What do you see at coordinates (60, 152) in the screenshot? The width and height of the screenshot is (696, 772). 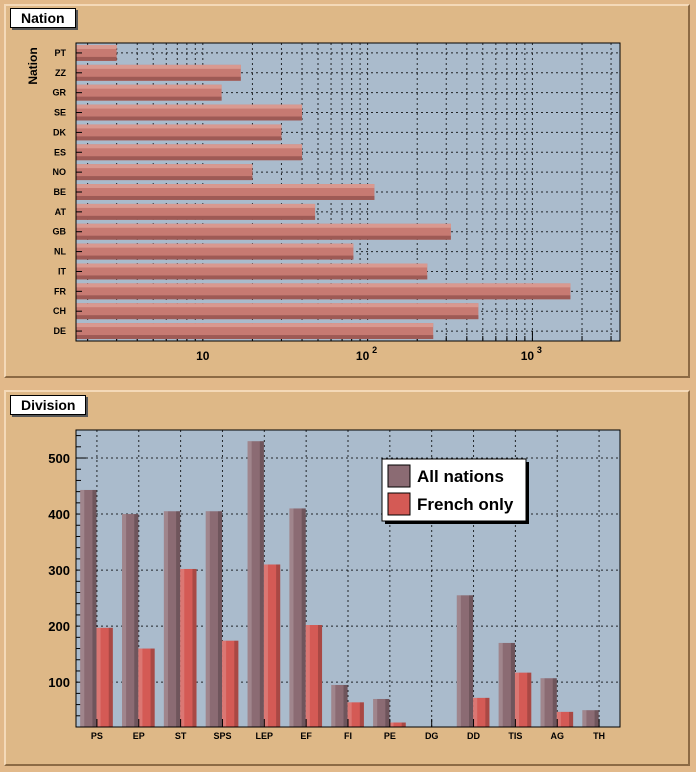 I see `nation-category-label: ES` at bounding box center [60, 152].